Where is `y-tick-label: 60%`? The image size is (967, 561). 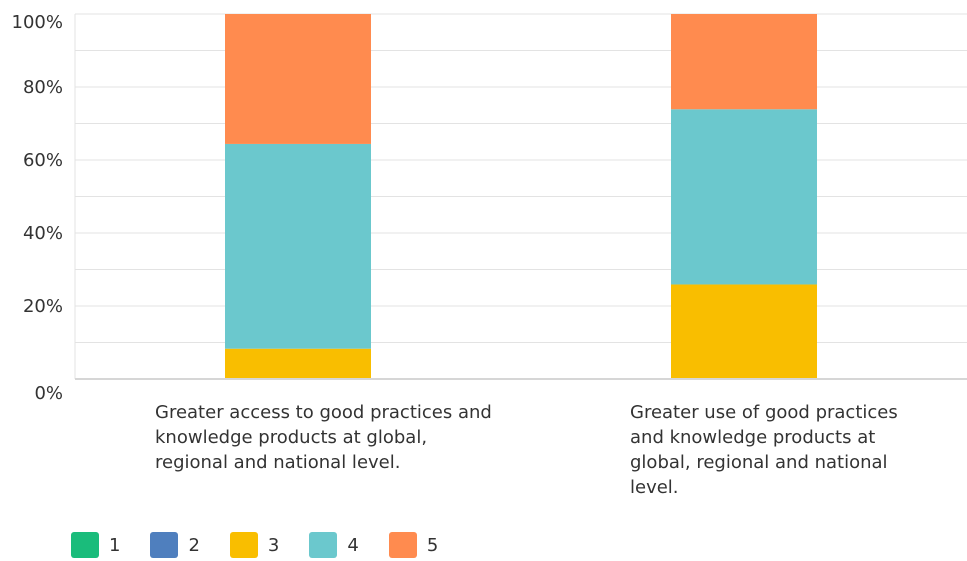
y-tick-label: 60% is located at coordinates (43, 160).